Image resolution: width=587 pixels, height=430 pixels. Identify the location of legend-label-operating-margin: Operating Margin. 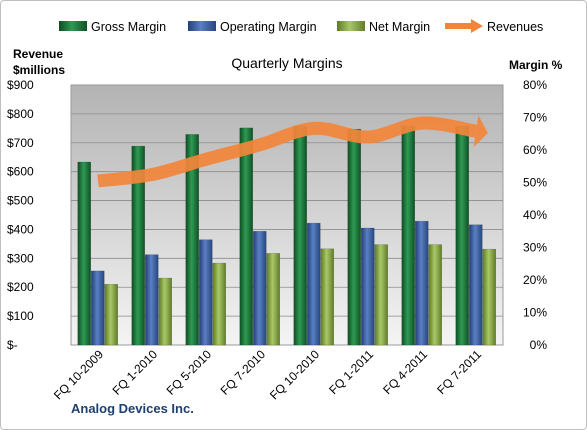
(268, 27).